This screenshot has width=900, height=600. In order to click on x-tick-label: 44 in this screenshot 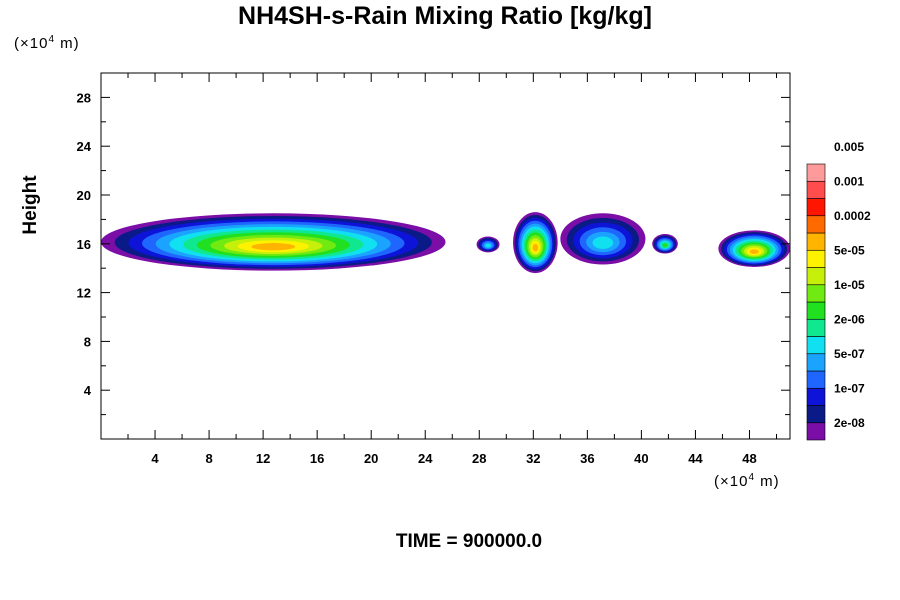, I will do `click(695, 458)`.